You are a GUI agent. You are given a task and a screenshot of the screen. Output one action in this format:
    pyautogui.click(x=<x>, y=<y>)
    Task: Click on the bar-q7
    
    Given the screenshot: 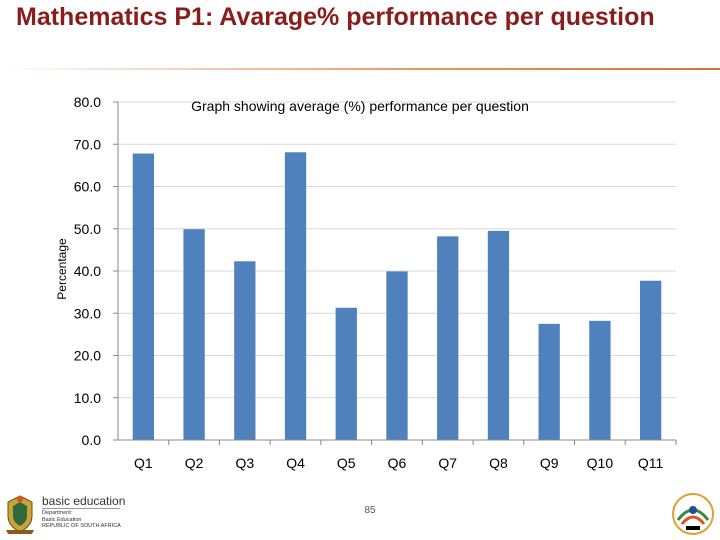 What is the action you would take?
    pyautogui.click(x=448, y=338)
    